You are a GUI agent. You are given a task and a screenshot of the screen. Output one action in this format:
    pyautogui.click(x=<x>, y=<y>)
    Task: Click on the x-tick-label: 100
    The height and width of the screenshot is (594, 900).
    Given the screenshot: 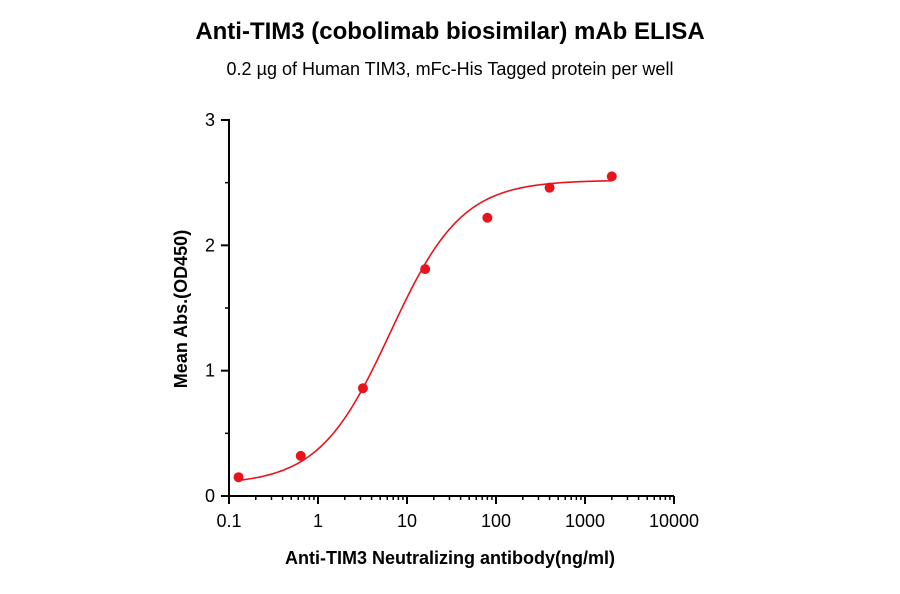 What is the action you would take?
    pyautogui.click(x=496, y=521)
    